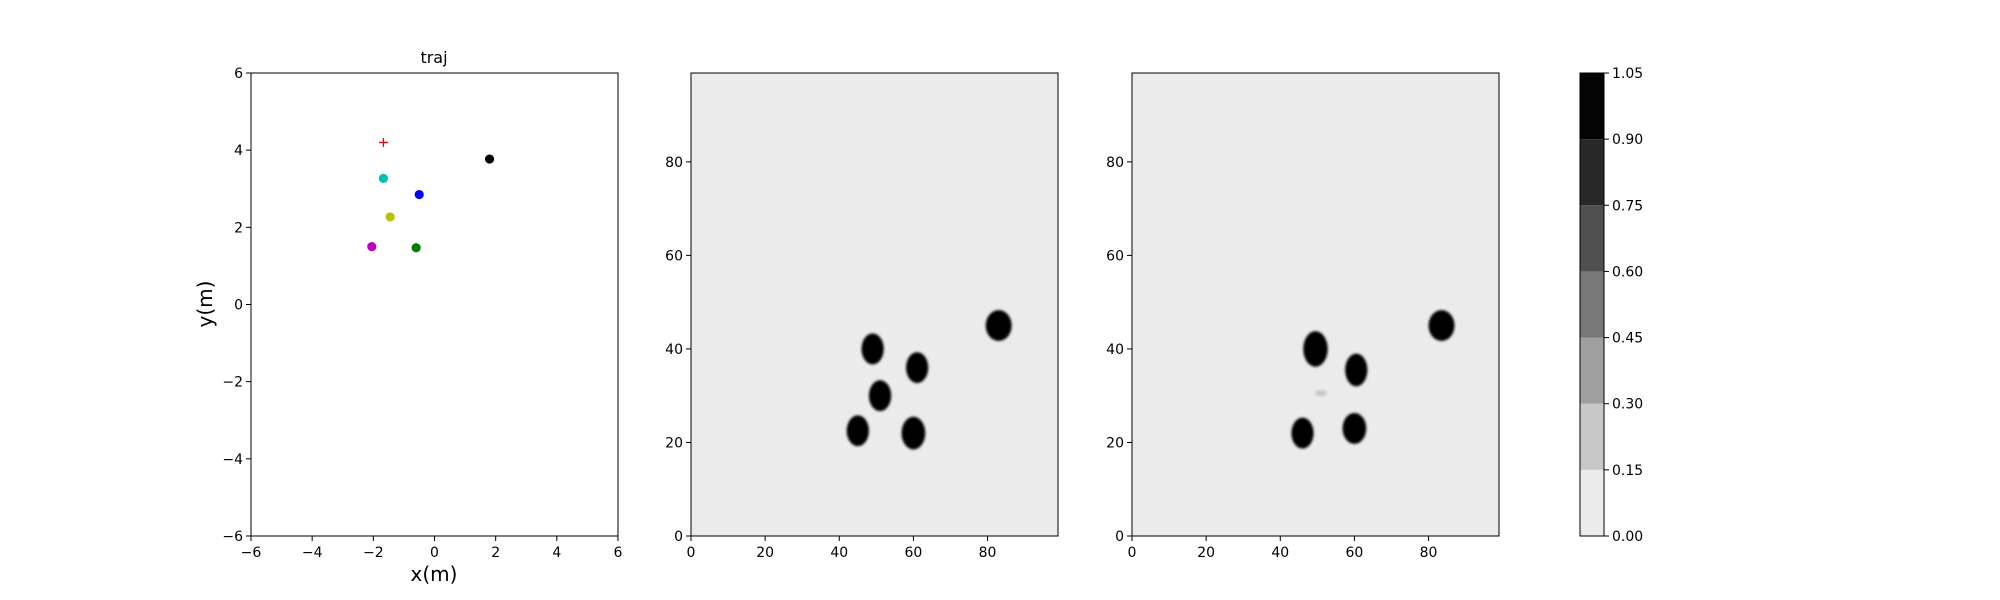  I want to click on colorbar-tick-label: 0.30, so click(1627, 405).